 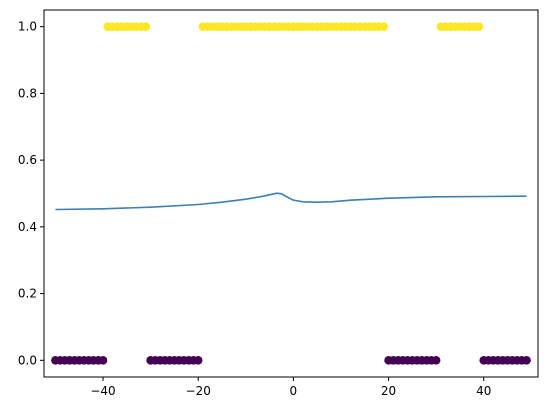 What do you see at coordinates (102, 391) in the screenshot?
I see `x-tick-label: −40` at bounding box center [102, 391].